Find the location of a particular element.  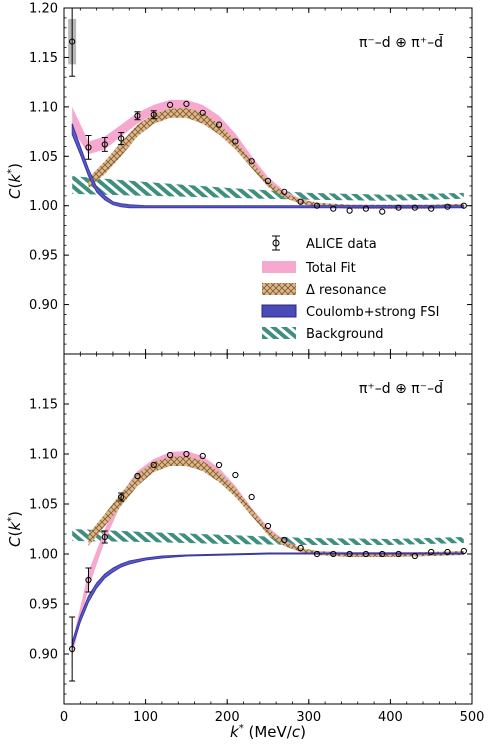

legend-label-coulomb: Coulomb+strong FSI is located at coordinates (373, 312).